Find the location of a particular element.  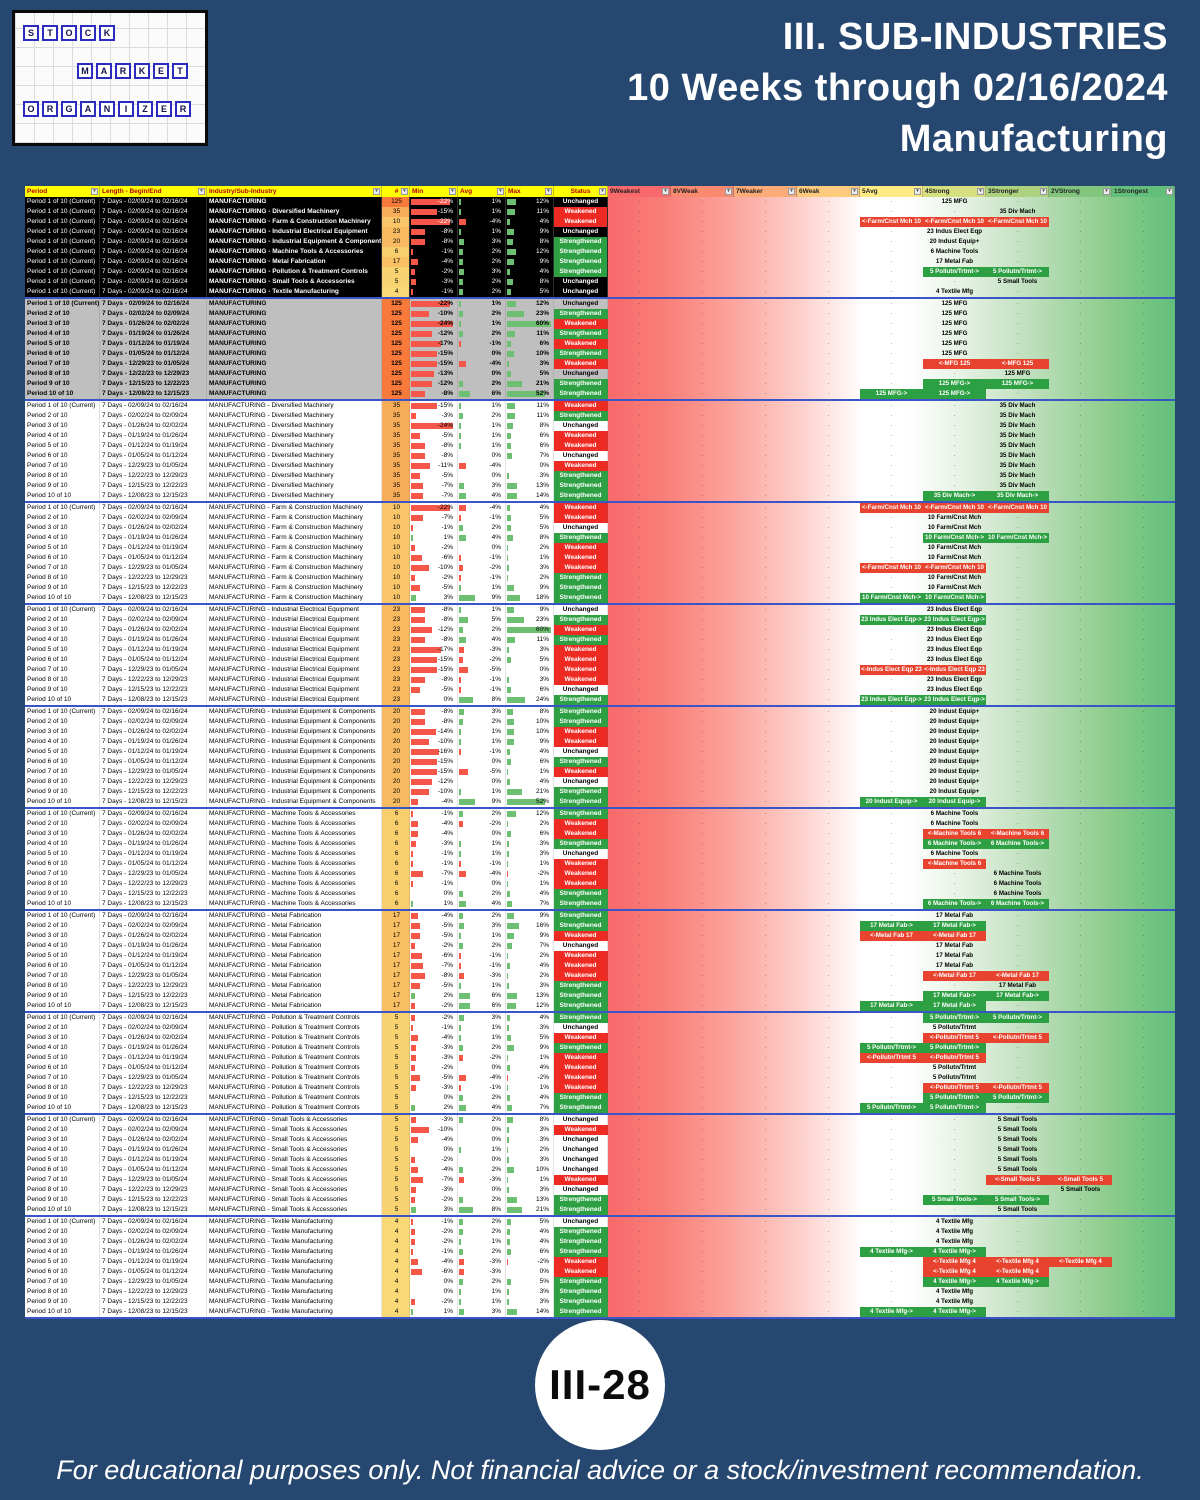

industry-cell: MANUFACTURING - Textile Manufacturing is located at coordinates (294, 1282).